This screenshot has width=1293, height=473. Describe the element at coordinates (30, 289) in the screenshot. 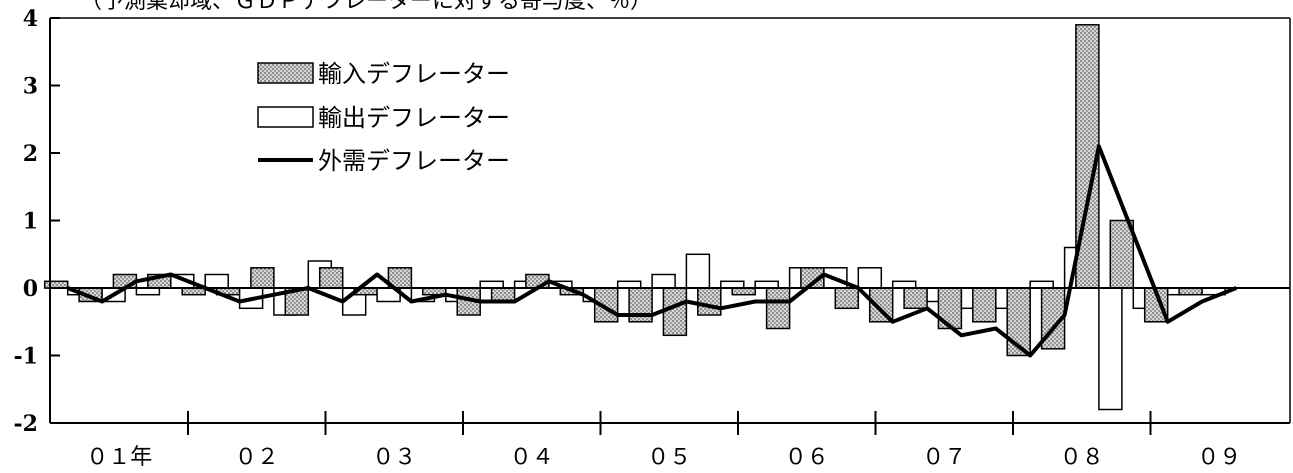

I see `y-tick-label: 0` at that location.